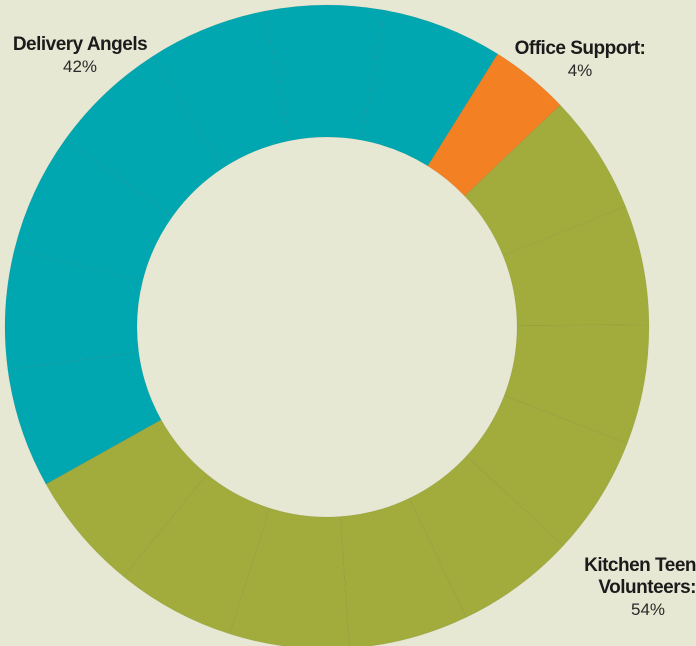 This screenshot has width=696, height=646. What do you see at coordinates (80, 56) in the screenshot?
I see `label-delivery-angels: Delivery Angels 42%` at bounding box center [80, 56].